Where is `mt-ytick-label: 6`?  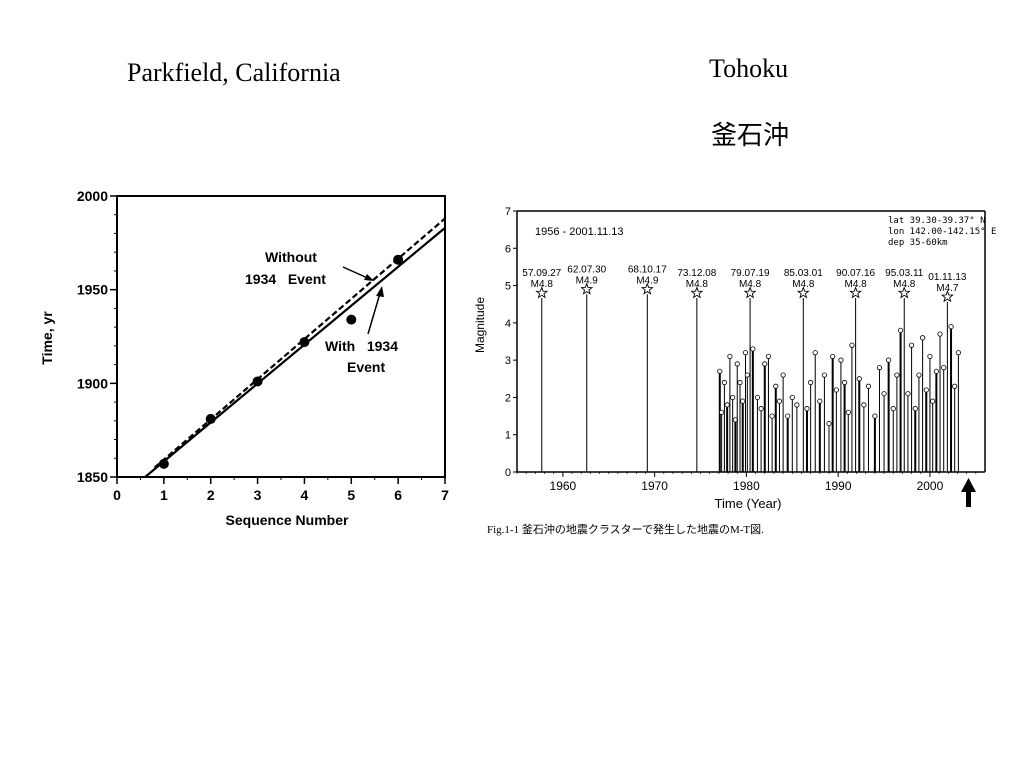
mt-ytick-label: 6 is located at coordinates (508, 249).